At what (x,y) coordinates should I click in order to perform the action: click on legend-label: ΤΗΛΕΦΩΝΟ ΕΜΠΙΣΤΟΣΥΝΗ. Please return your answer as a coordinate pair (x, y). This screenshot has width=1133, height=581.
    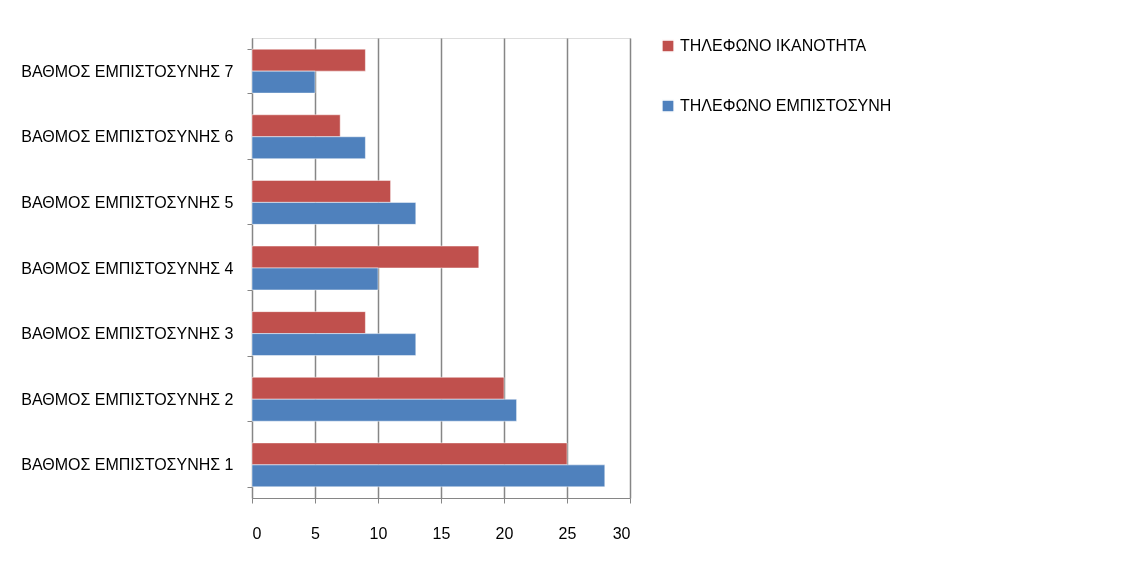
    Looking at the image, I should click on (786, 105).